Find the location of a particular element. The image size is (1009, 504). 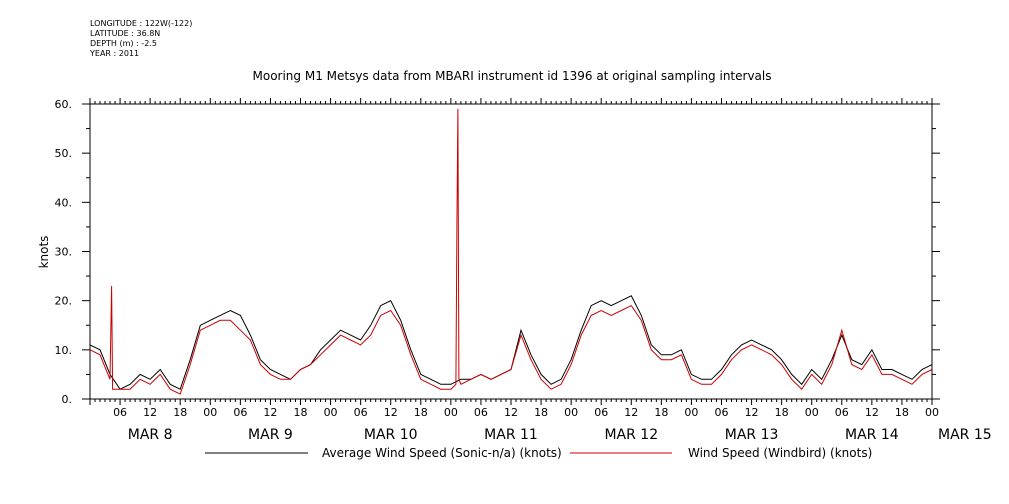

y-tick-label: 50. is located at coordinates (64, 153).